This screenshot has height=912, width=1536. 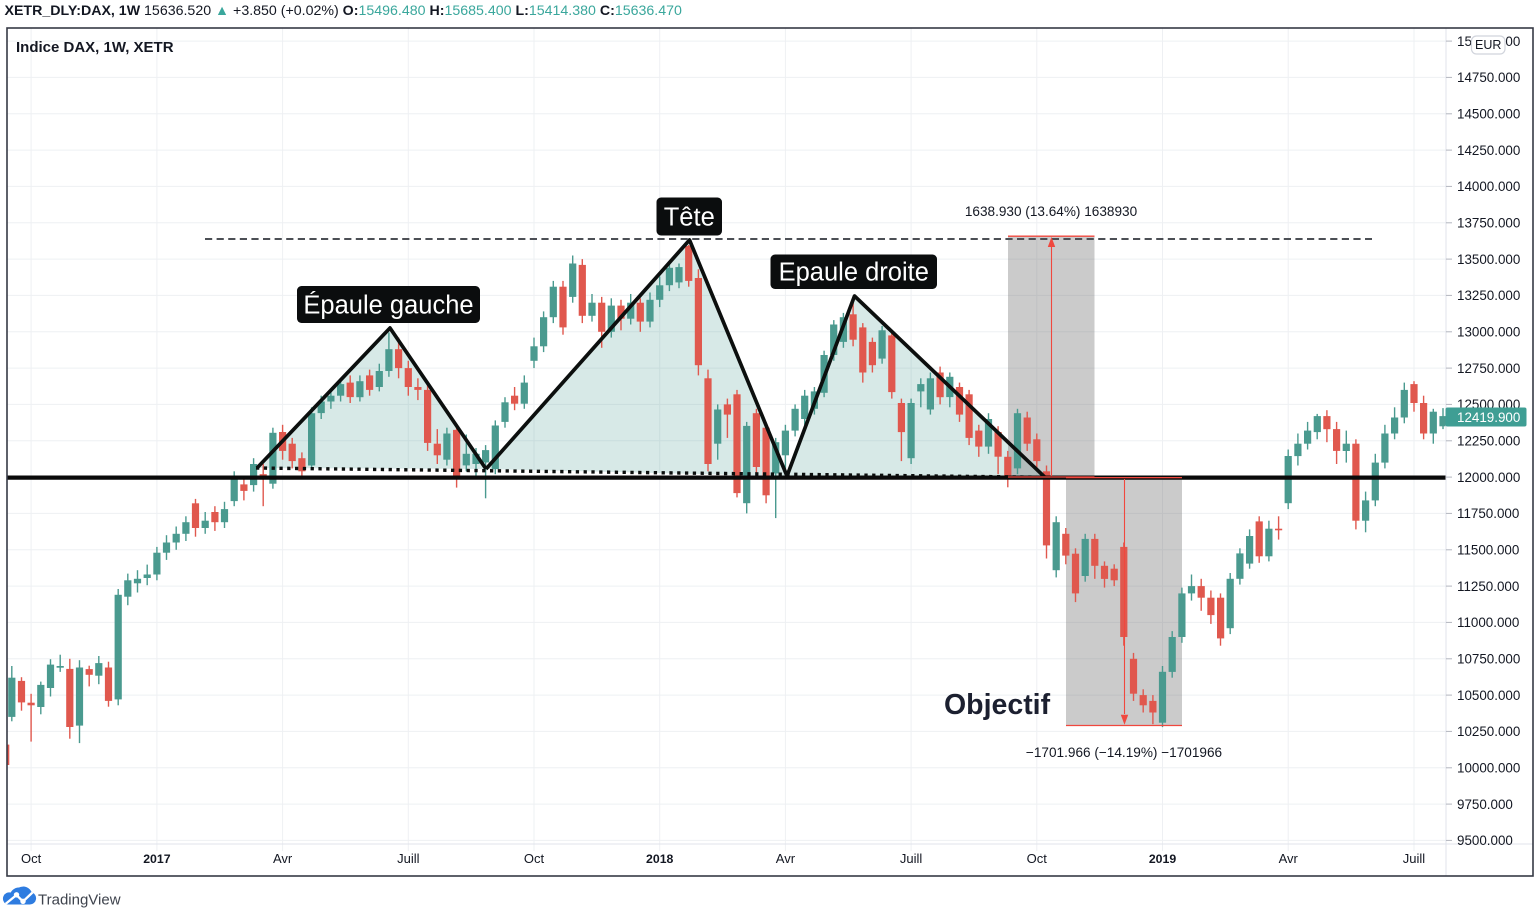 I want to click on svg-text: 11250.000, so click(x=1488, y=586).